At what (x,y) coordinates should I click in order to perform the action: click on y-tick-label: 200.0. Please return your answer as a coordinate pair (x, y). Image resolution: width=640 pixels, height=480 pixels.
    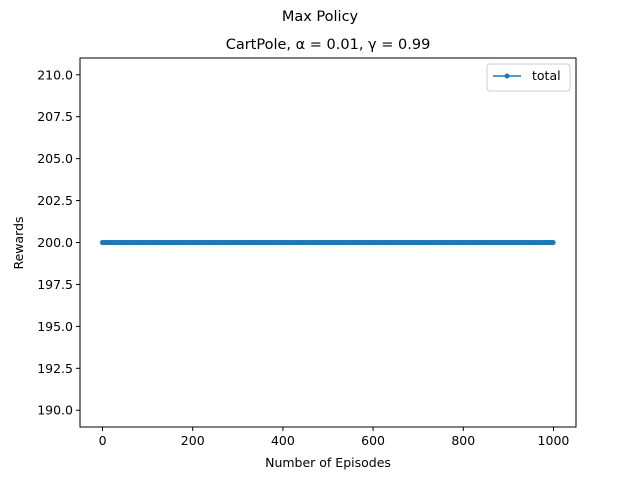
    Looking at the image, I should click on (55, 242).